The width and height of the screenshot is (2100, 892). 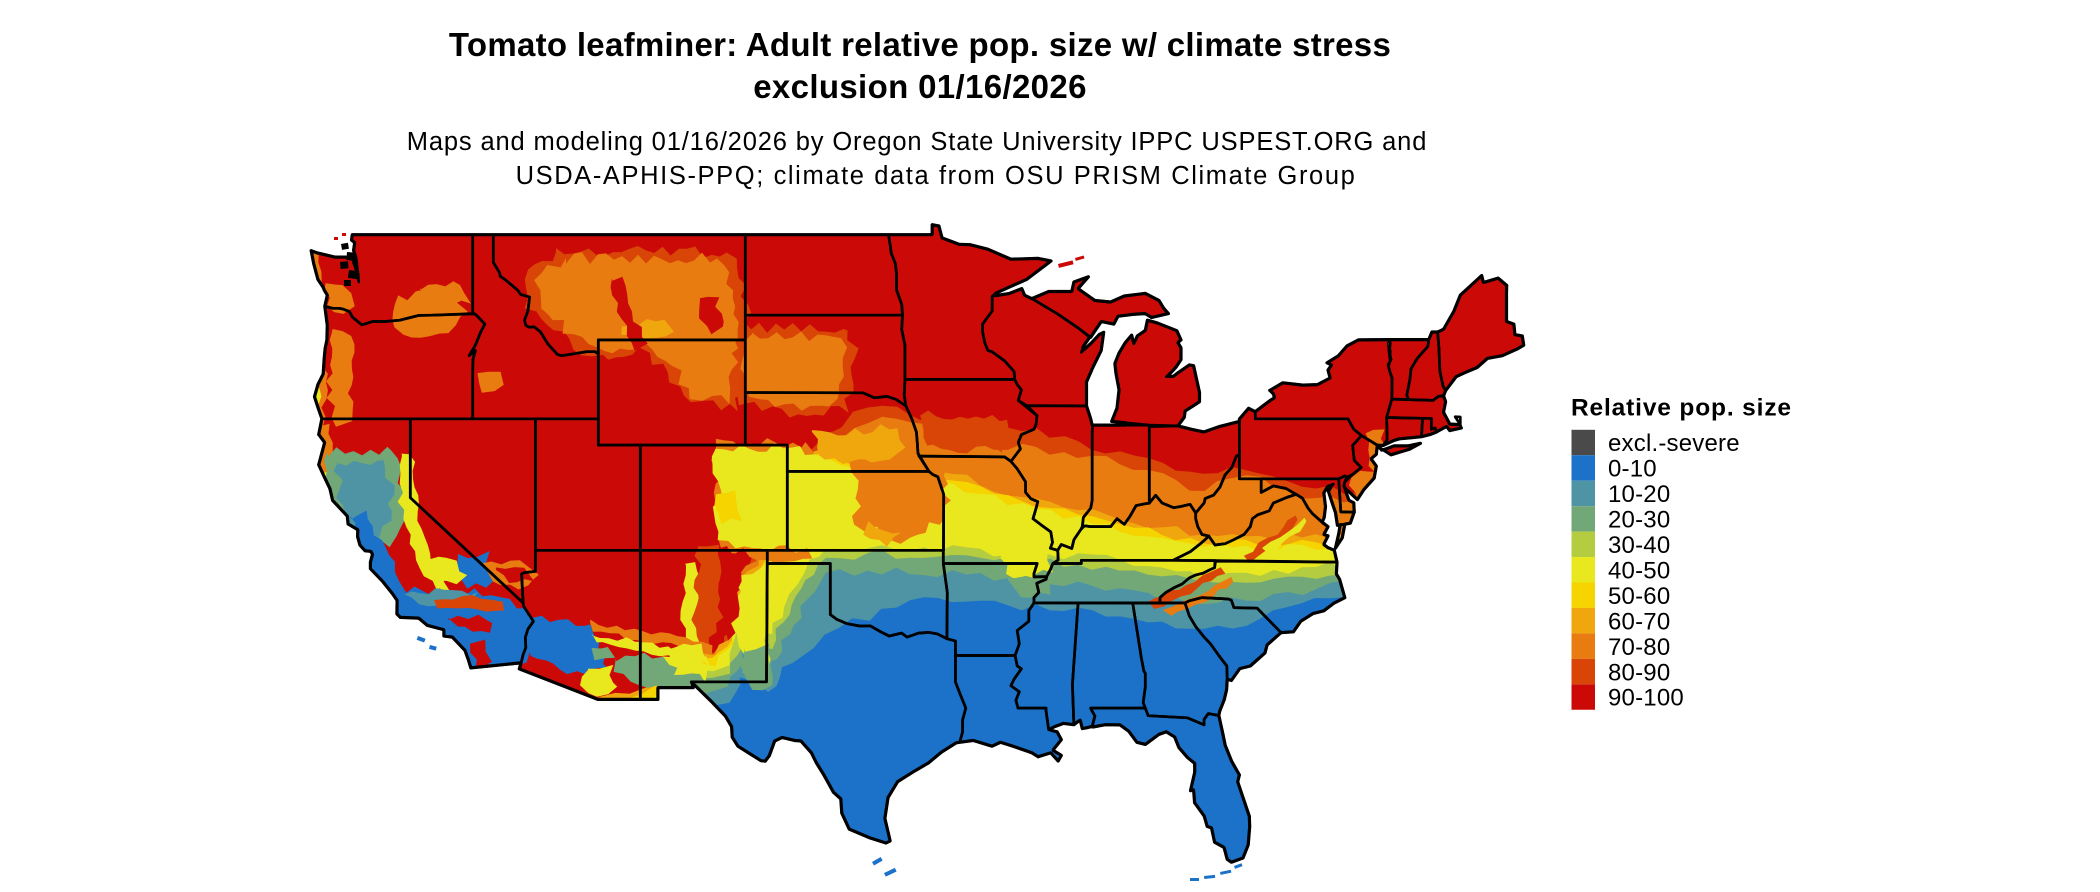 What do you see at coordinates (1639, 545) in the screenshot?
I see `svg-text: 30-40` at bounding box center [1639, 545].